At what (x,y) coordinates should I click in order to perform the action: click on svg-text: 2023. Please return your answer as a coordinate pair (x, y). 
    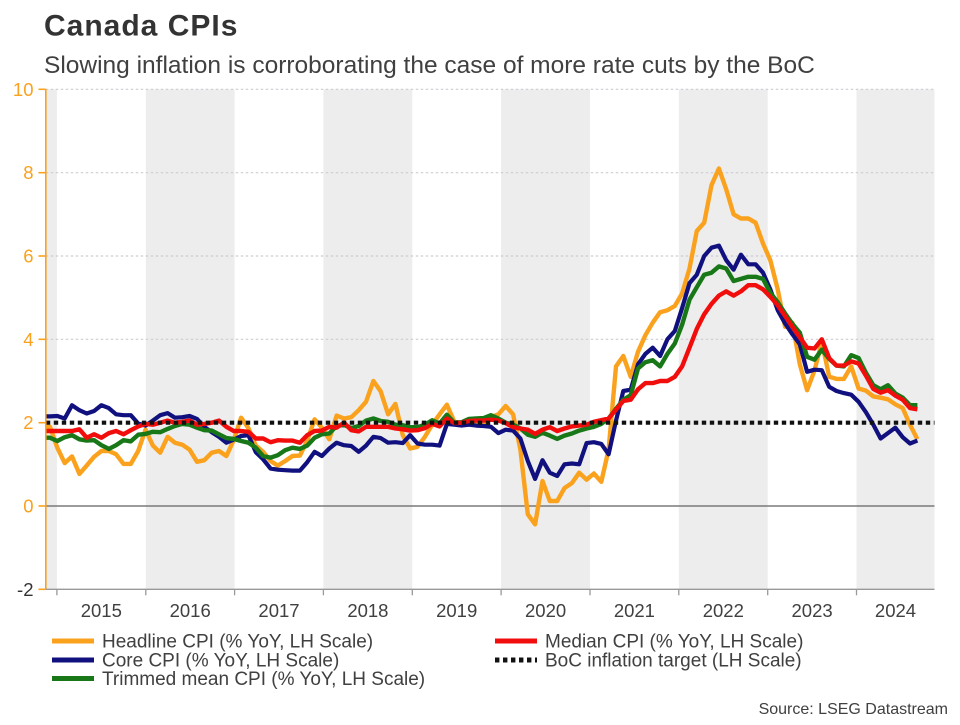
    Looking at the image, I should click on (812, 610).